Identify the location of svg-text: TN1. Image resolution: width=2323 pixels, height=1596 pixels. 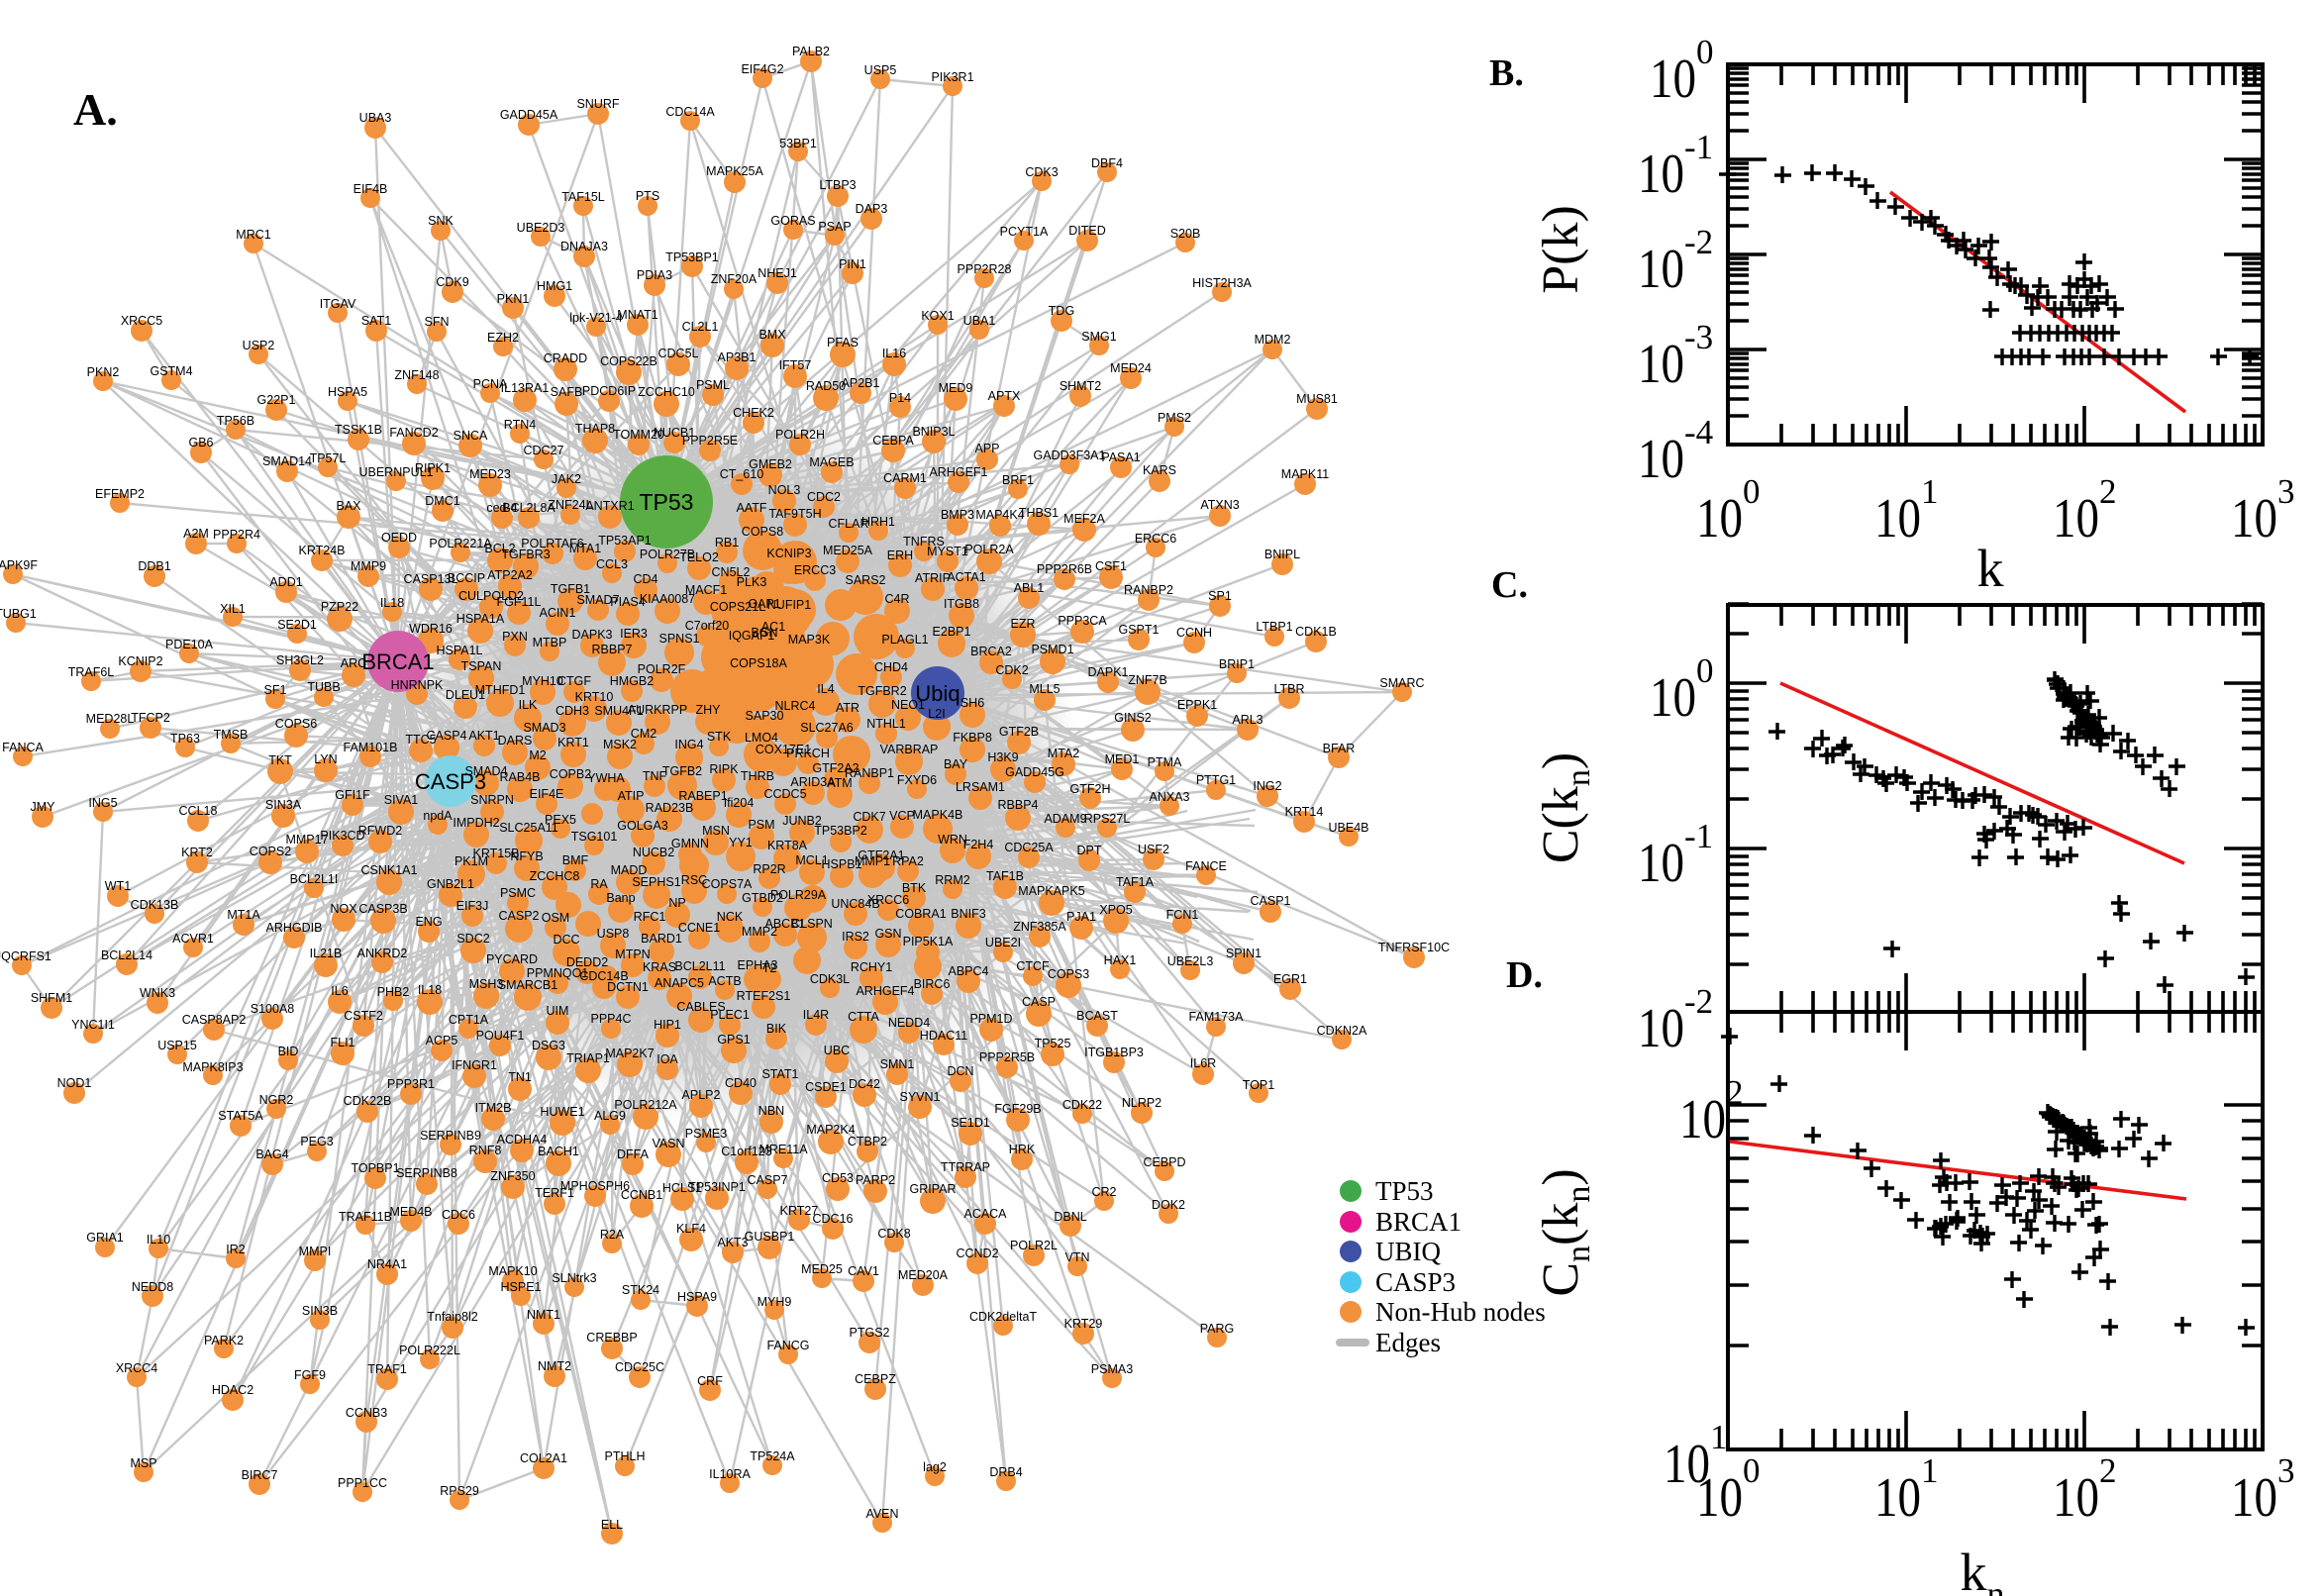
(520, 1077).